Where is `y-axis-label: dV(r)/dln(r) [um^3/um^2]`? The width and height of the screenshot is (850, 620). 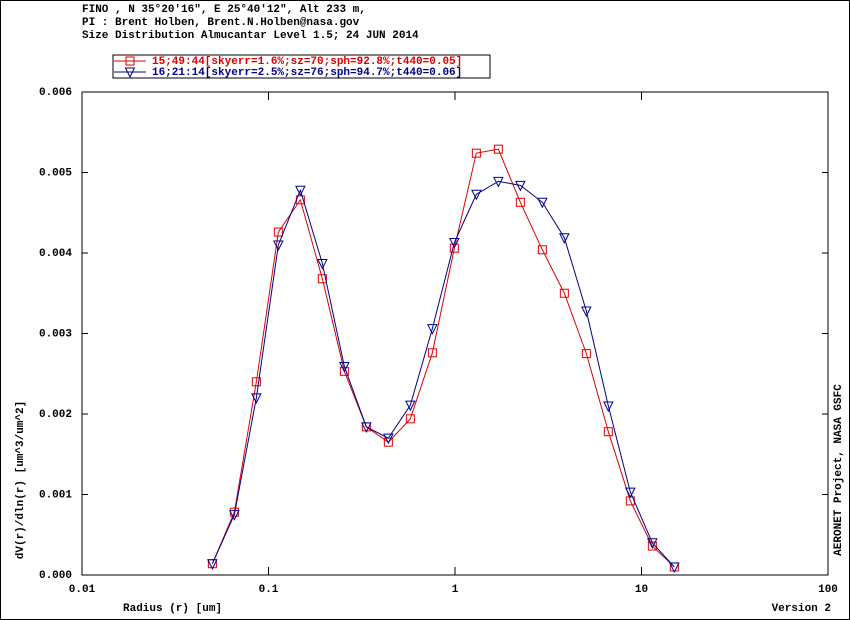 y-axis-label: dV(r)/dln(r) [um^3/um^2] is located at coordinates (21, 480).